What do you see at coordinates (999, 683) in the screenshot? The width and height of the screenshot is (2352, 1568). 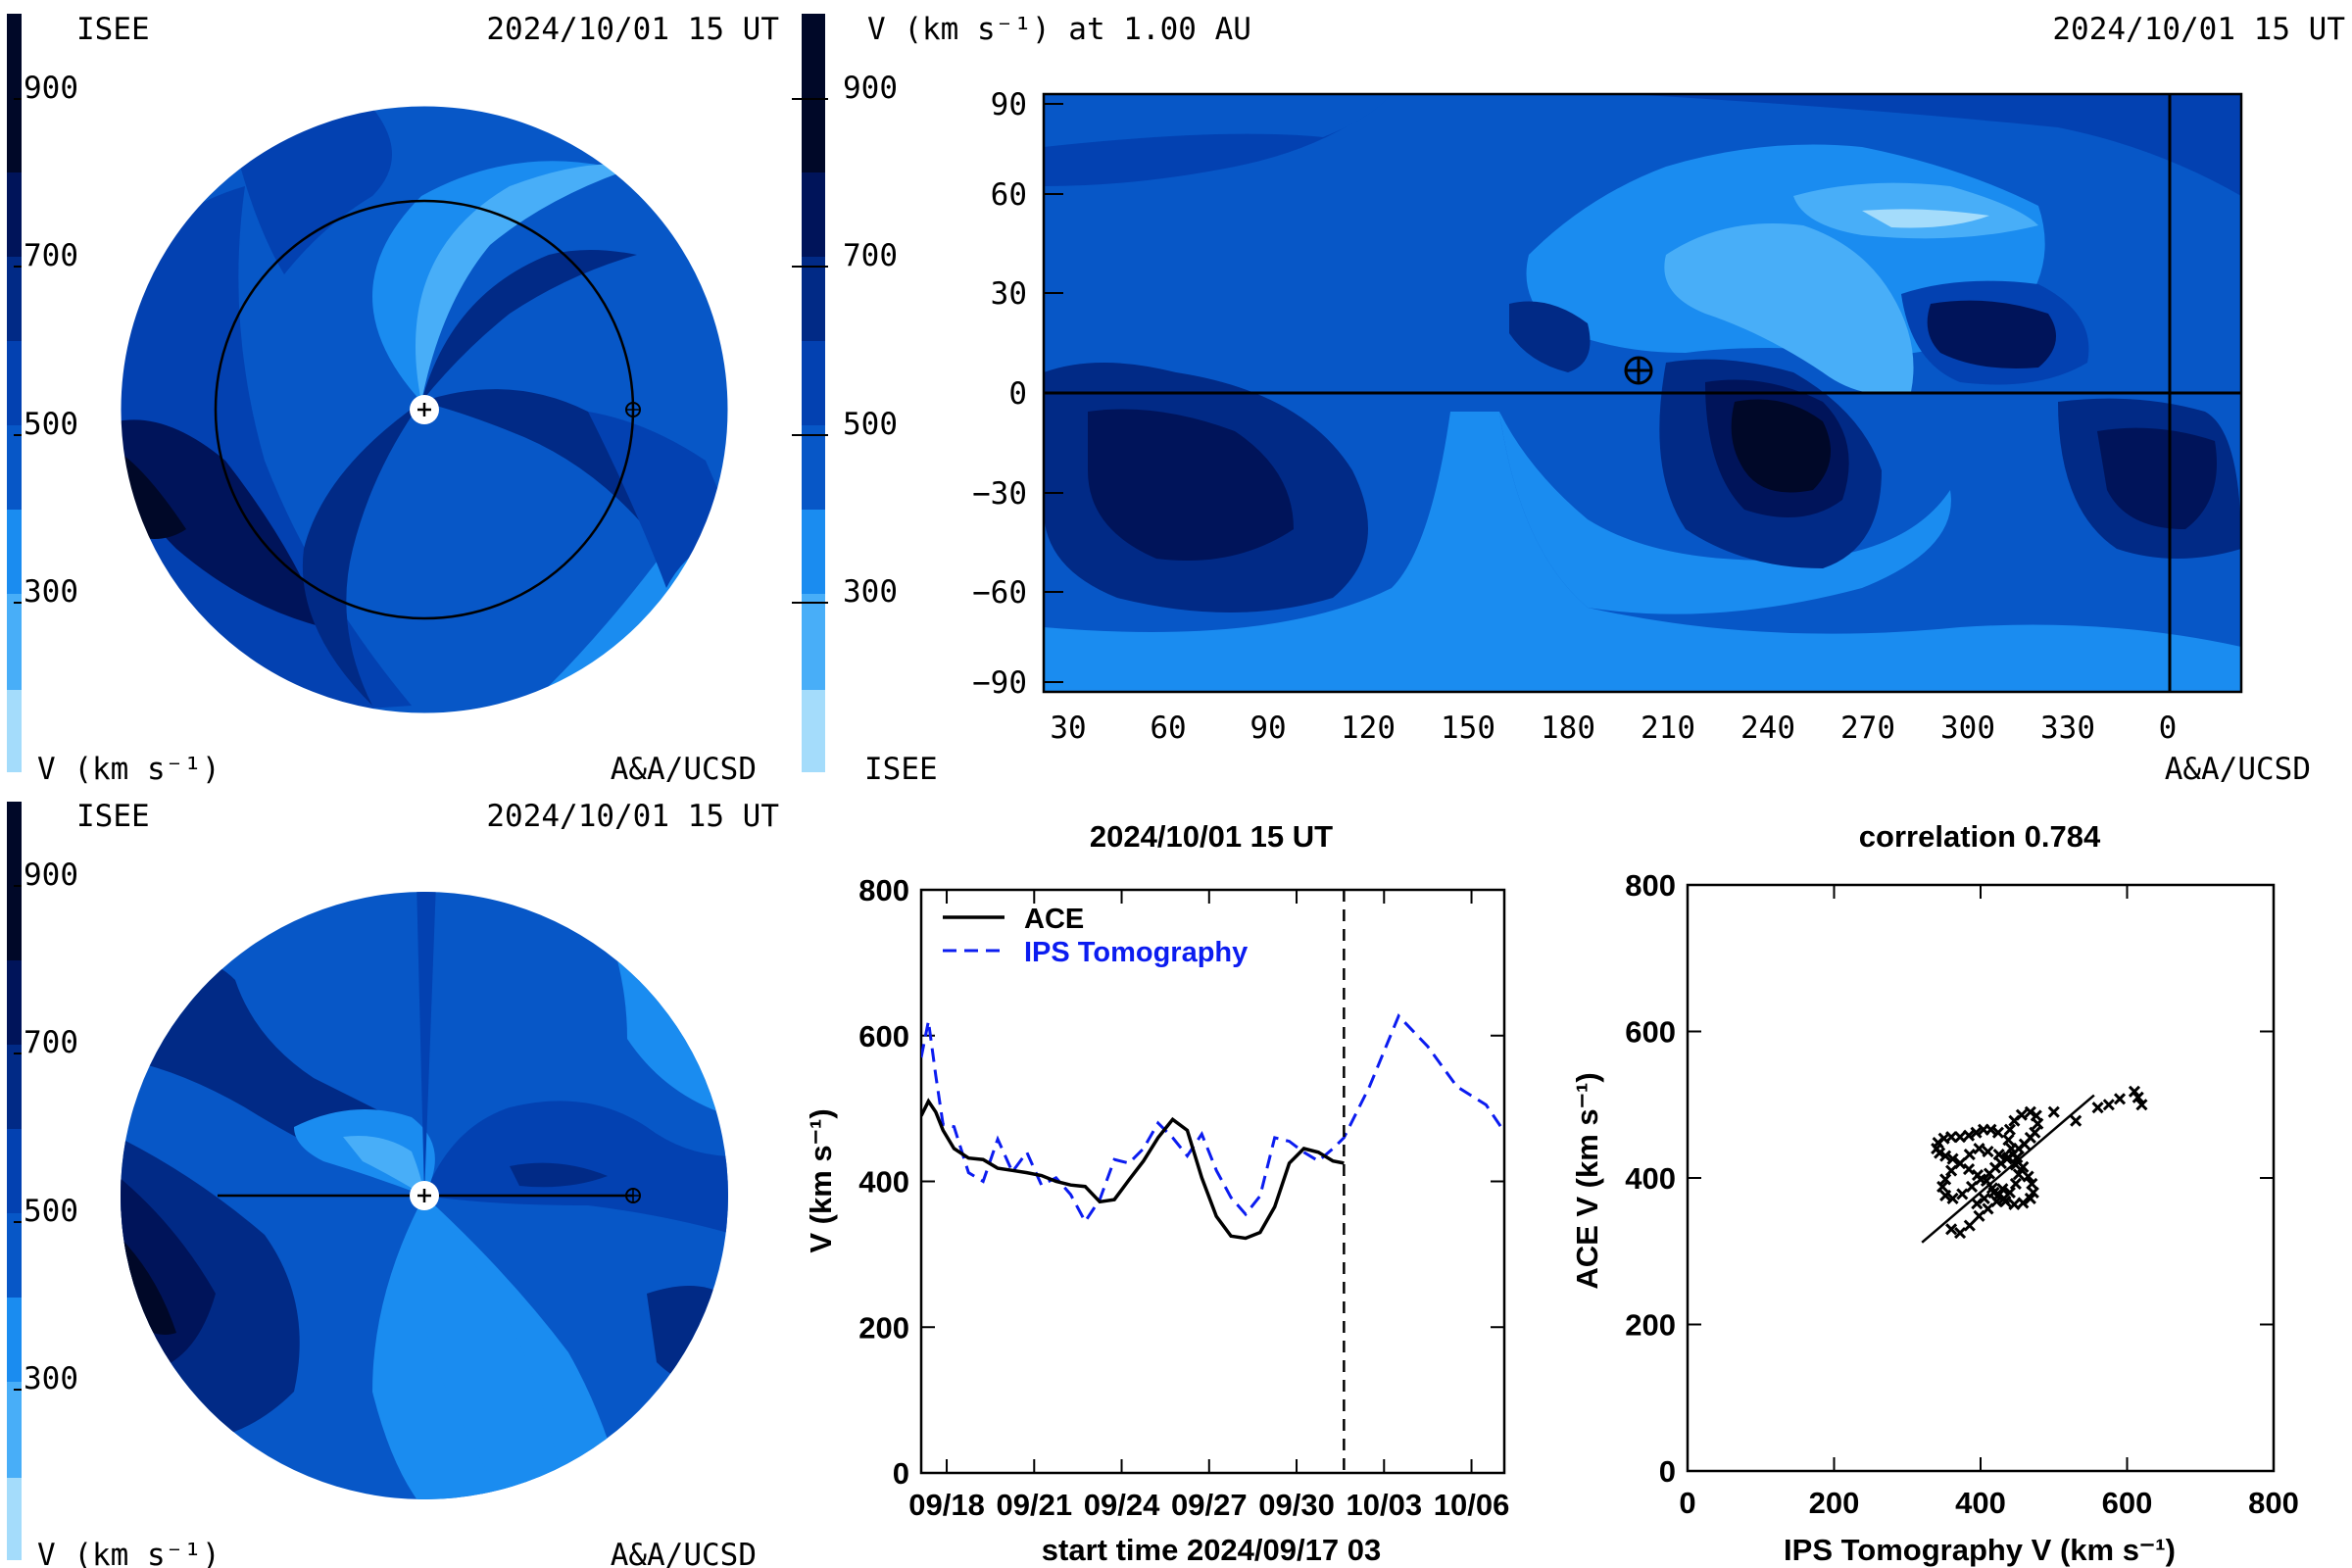 I see `y-tick-label: −90` at bounding box center [999, 683].